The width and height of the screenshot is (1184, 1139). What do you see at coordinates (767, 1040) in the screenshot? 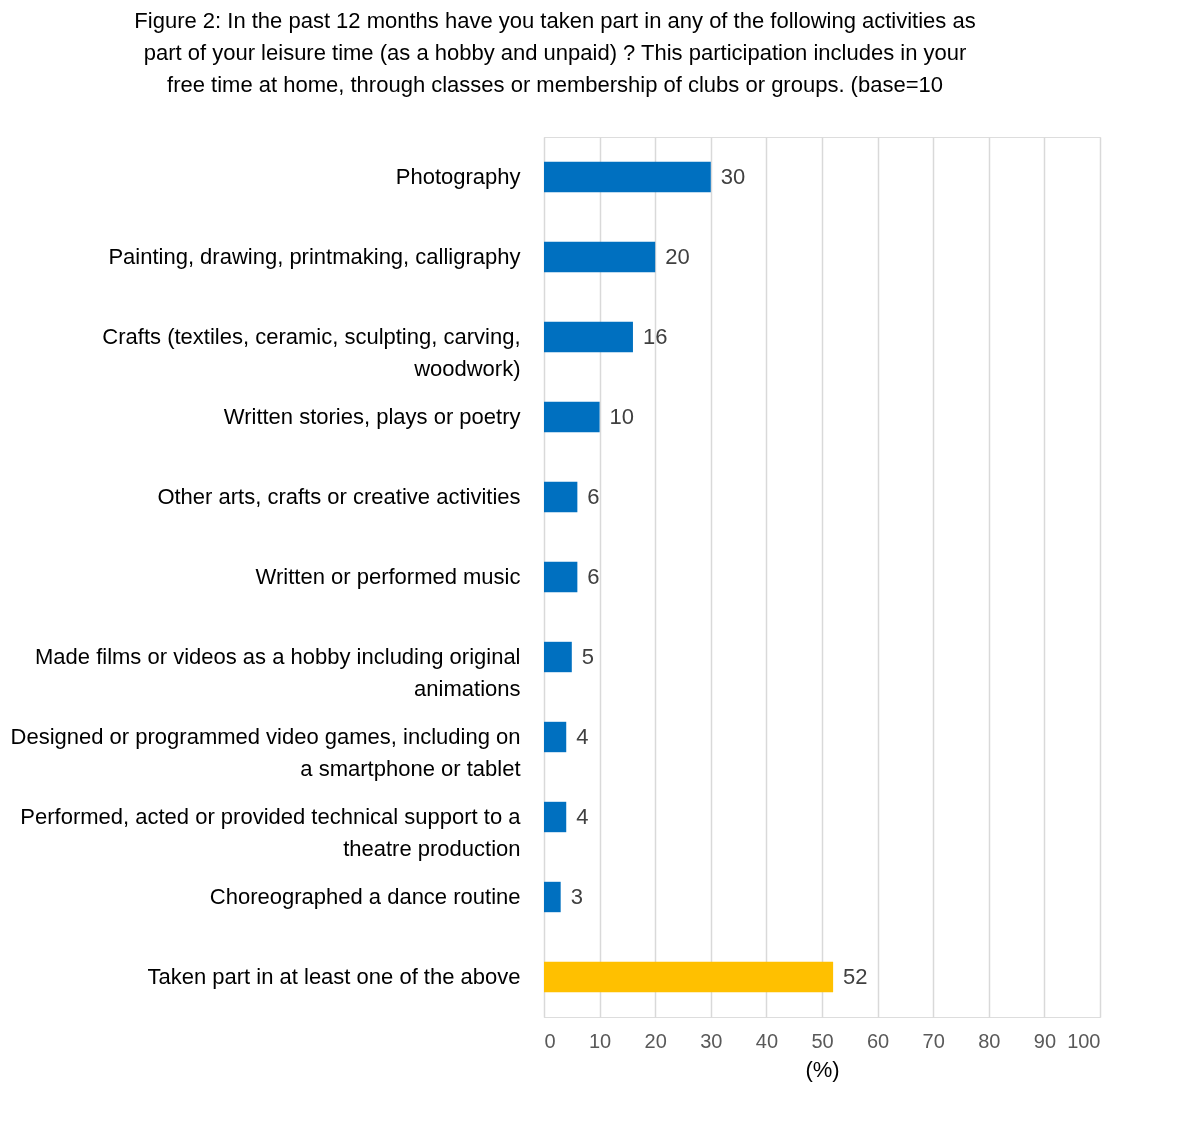
I see `x-tick-label: 40` at bounding box center [767, 1040].